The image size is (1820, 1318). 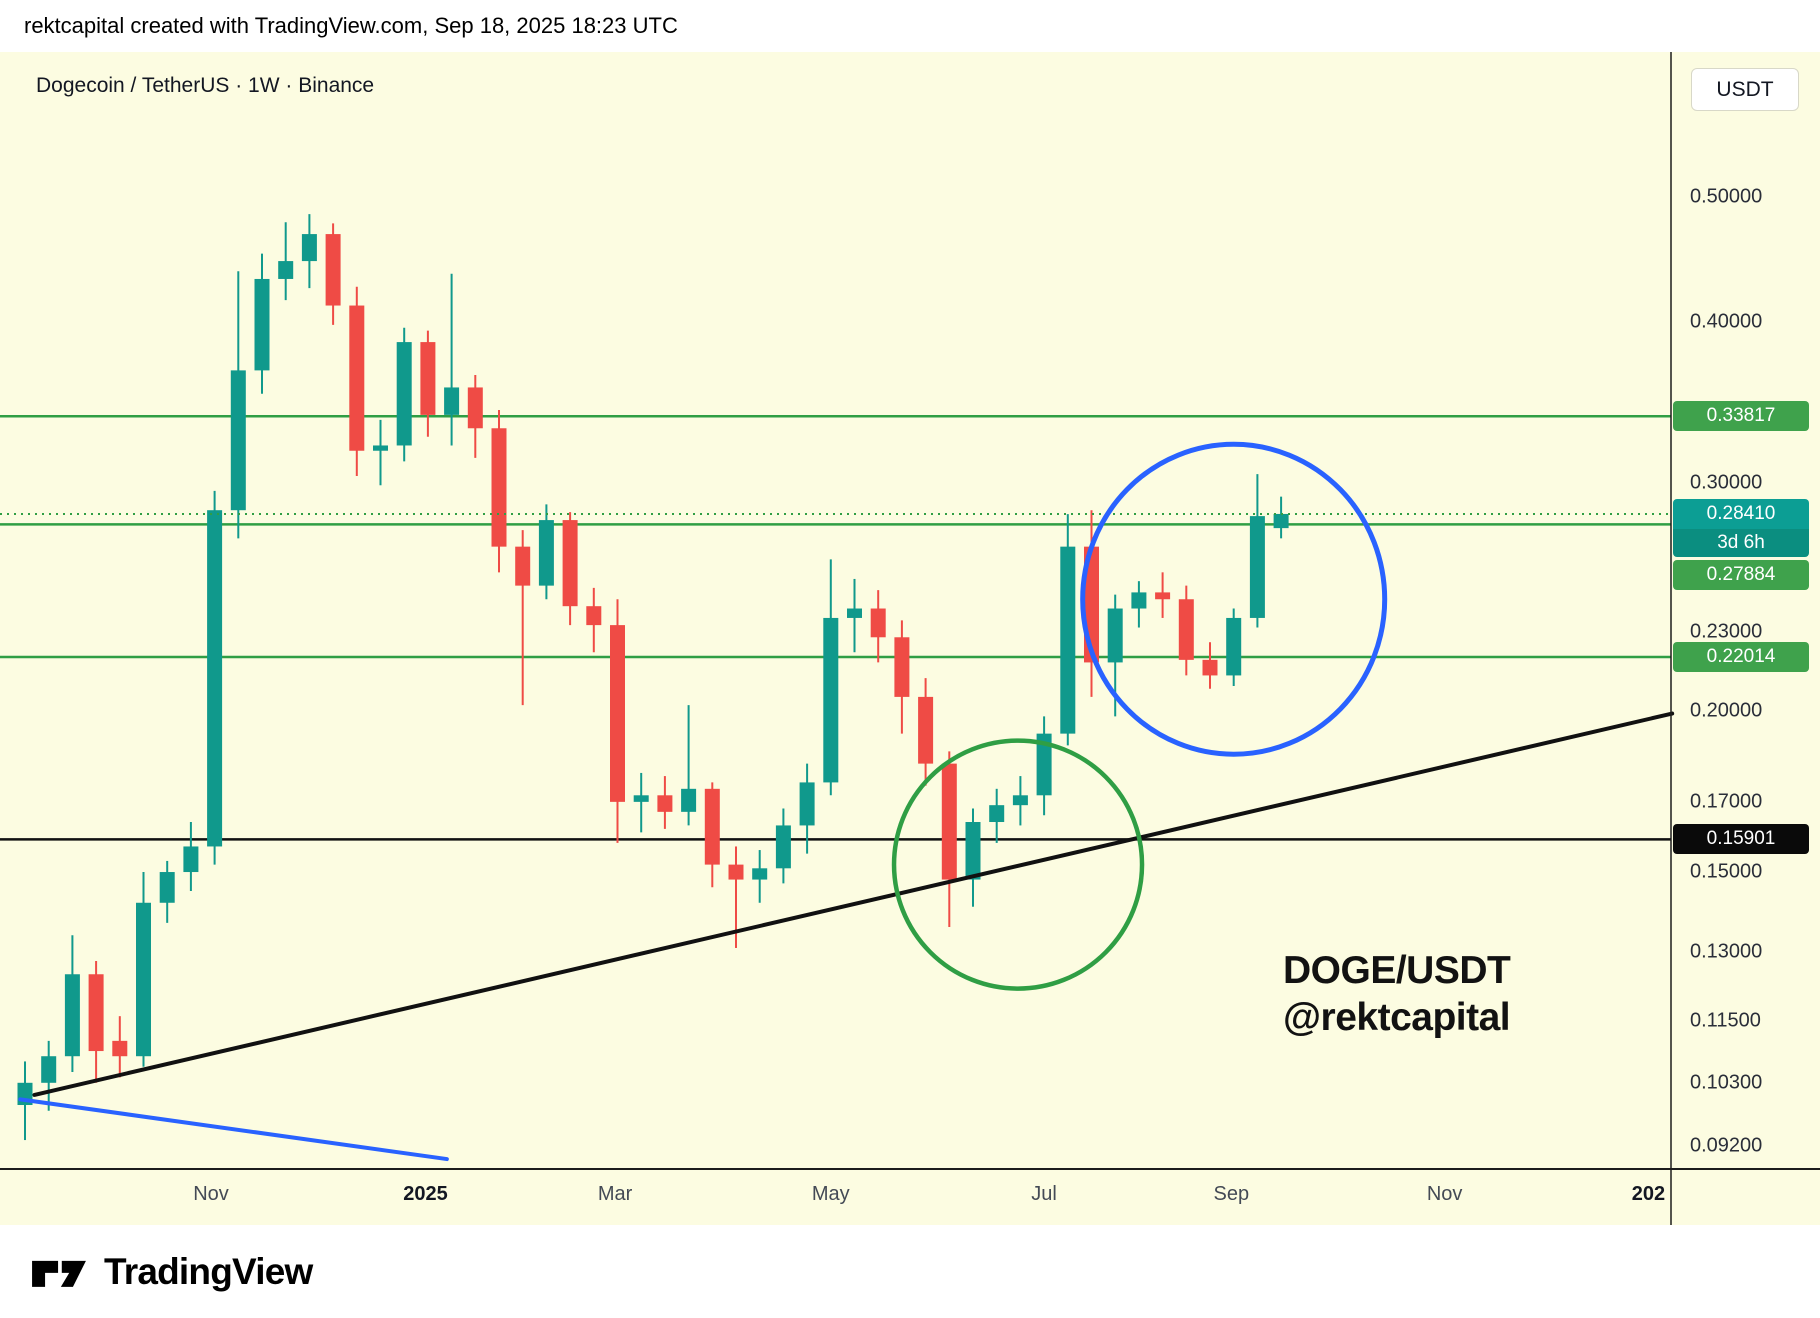 I want to click on price-tick-label: 0.09200, so click(x=1726, y=1145).